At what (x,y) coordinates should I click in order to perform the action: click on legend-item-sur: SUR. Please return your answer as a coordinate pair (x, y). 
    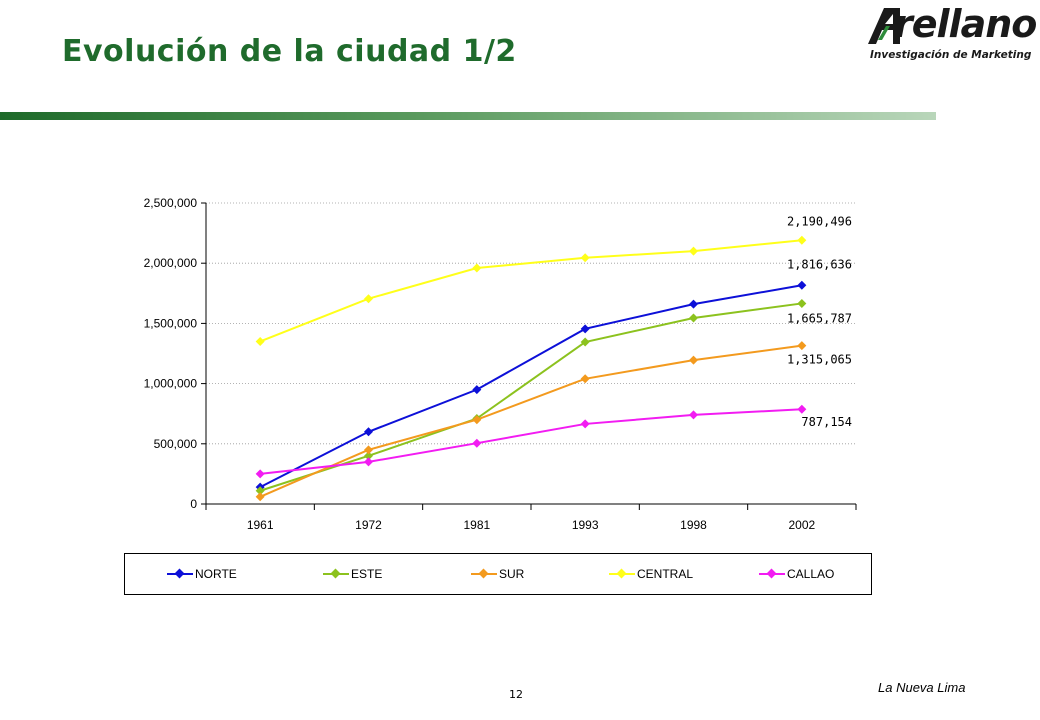
    Looking at the image, I should click on (497, 574).